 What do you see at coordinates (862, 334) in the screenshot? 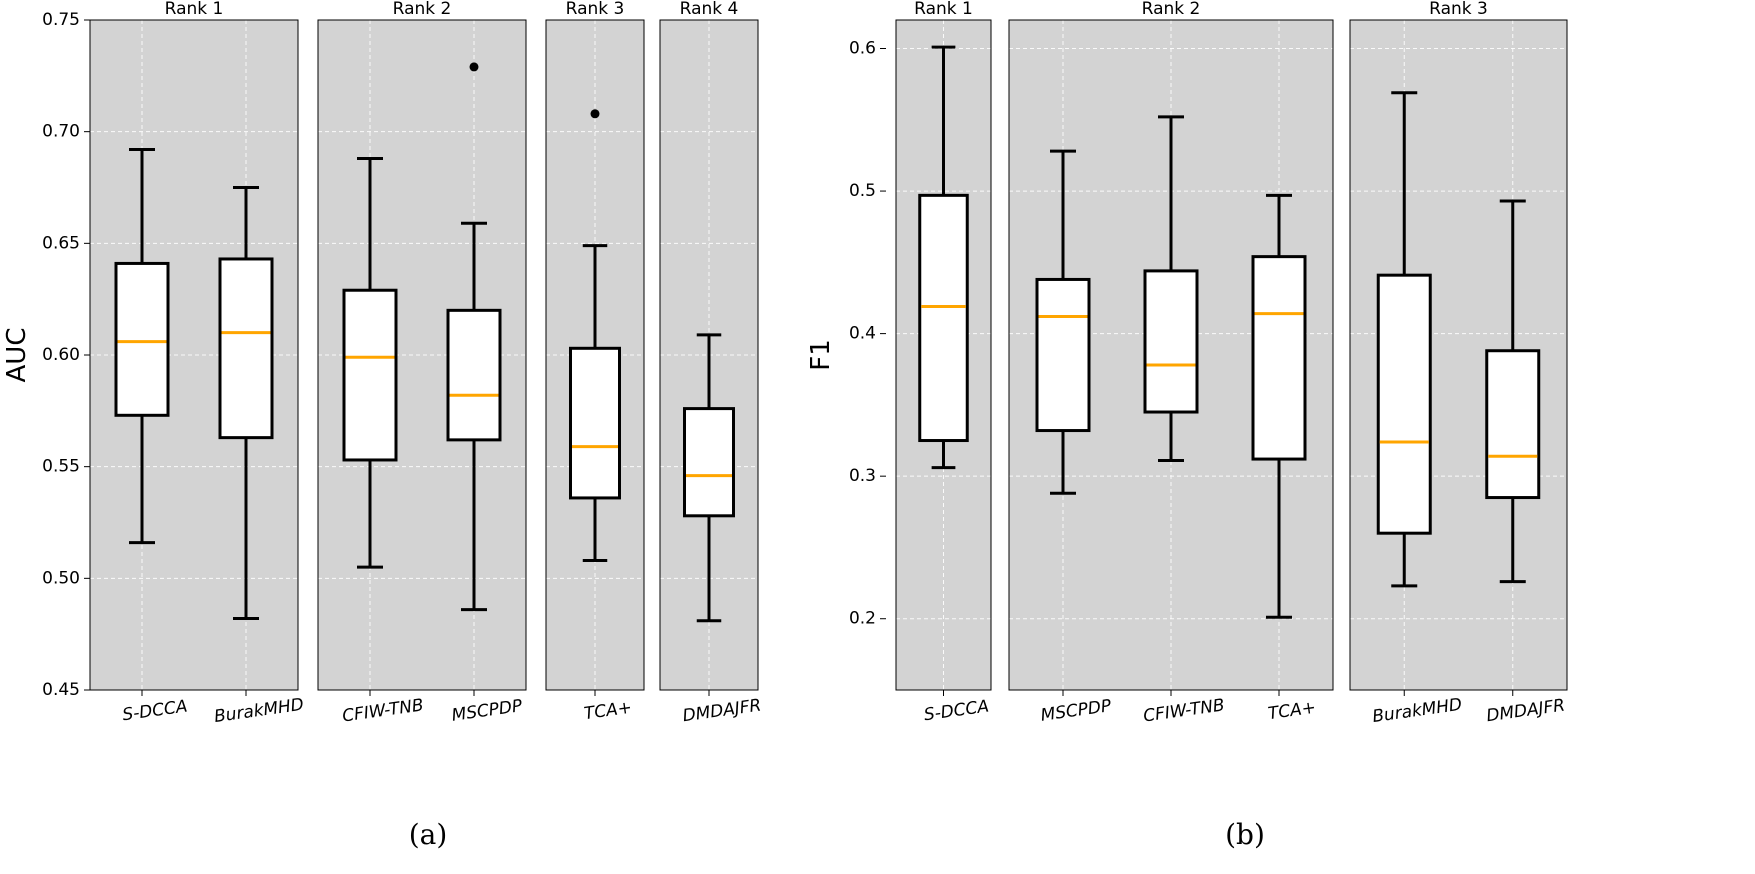
I see `y-tick-label: 0.4` at bounding box center [862, 334].